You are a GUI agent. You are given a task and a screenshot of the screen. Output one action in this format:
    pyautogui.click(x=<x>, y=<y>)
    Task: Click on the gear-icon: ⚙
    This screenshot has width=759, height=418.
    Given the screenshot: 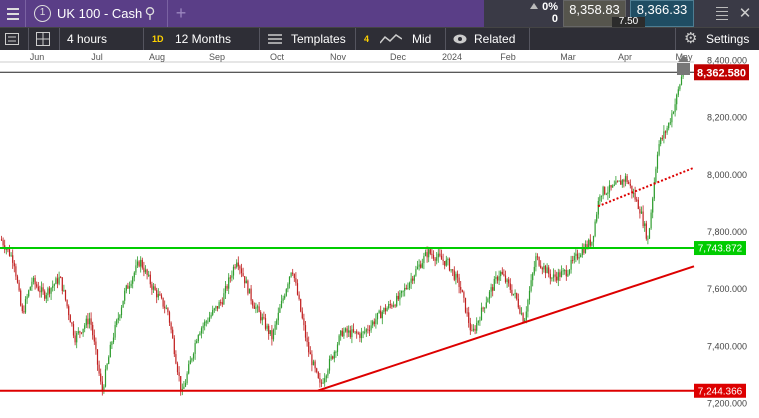 What is the action you would take?
    pyautogui.click(x=691, y=38)
    